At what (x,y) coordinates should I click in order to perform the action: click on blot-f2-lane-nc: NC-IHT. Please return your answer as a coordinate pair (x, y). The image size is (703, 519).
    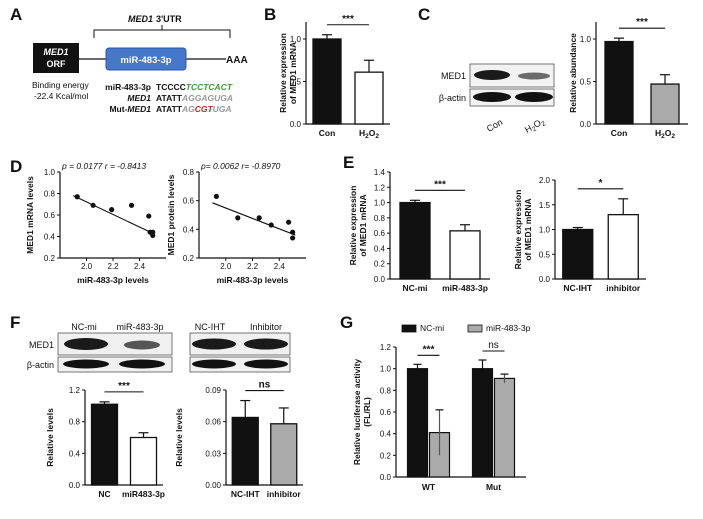
    Looking at the image, I should click on (210, 327).